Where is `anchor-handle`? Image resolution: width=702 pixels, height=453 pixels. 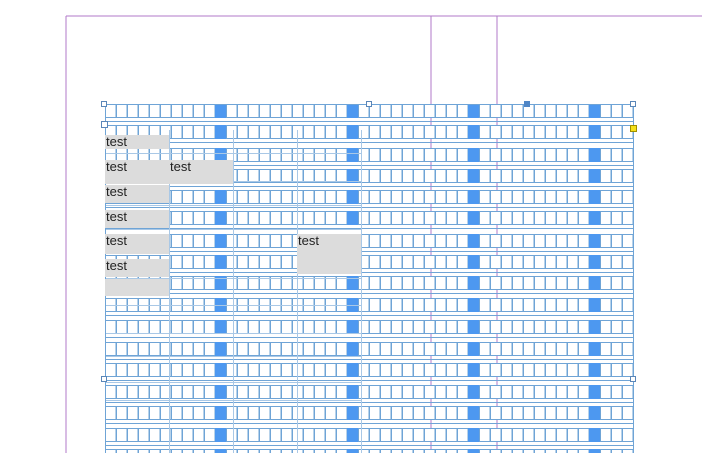
anchor-handle is located at coordinates (527, 104).